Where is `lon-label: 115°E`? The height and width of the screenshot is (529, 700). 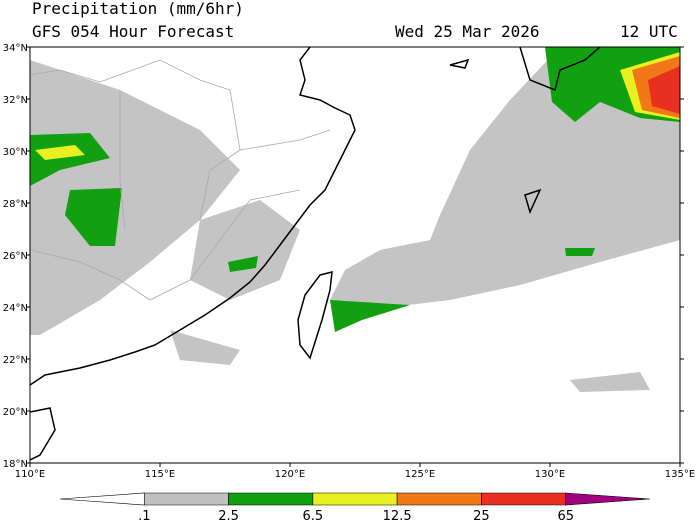
lon-label: 115°E is located at coordinates (160, 474).